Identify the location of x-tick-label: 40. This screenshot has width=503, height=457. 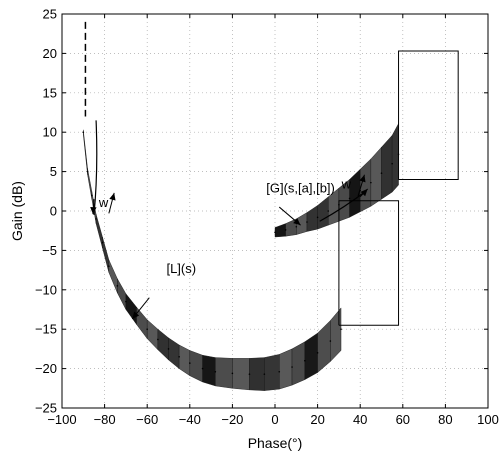
(360, 419).